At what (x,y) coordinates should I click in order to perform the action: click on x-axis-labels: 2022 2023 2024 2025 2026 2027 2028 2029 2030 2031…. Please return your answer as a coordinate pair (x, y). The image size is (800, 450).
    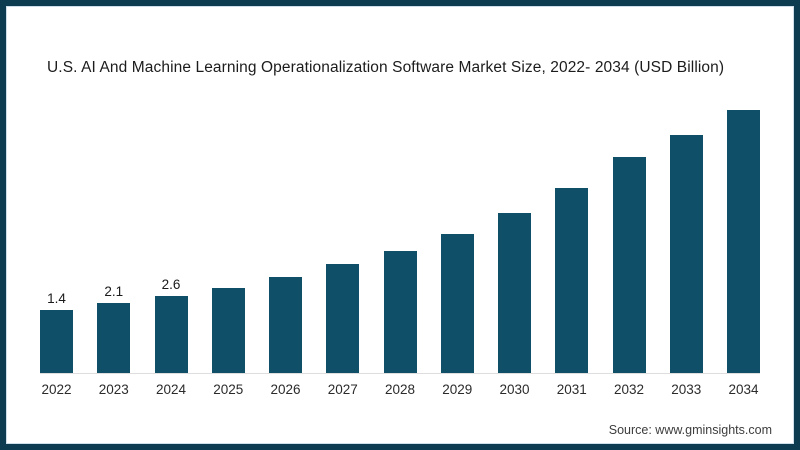
    Looking at the image, I should click on (400, 389).